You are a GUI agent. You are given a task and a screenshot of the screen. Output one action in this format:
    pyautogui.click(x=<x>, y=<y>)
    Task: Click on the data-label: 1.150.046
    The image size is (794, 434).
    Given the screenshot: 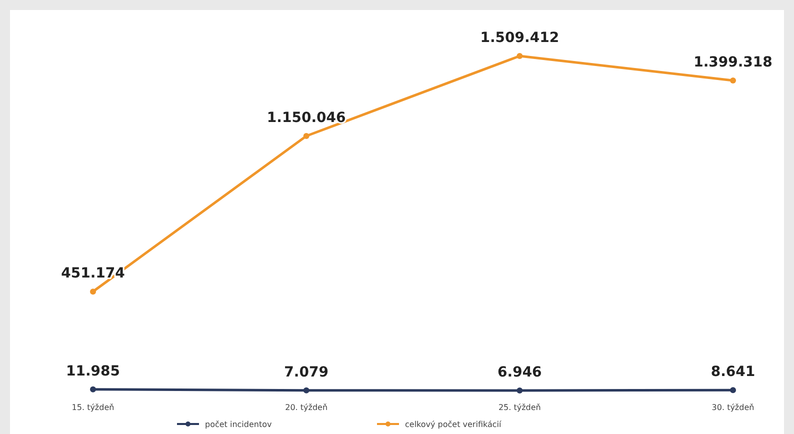 What is the action you would take?
    pyautogui.click(x=306, y=118)
    